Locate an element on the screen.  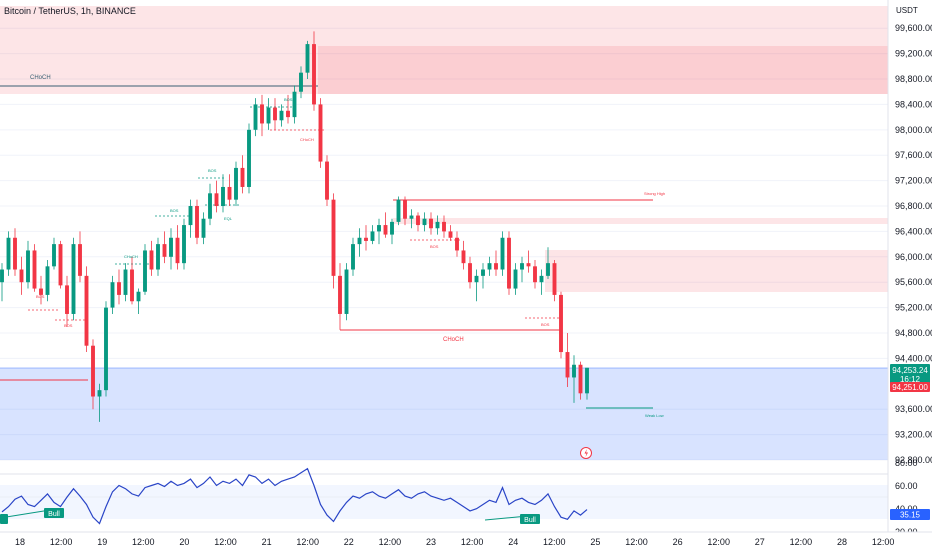
supply-zone-right is located at coordinates (716, 271).